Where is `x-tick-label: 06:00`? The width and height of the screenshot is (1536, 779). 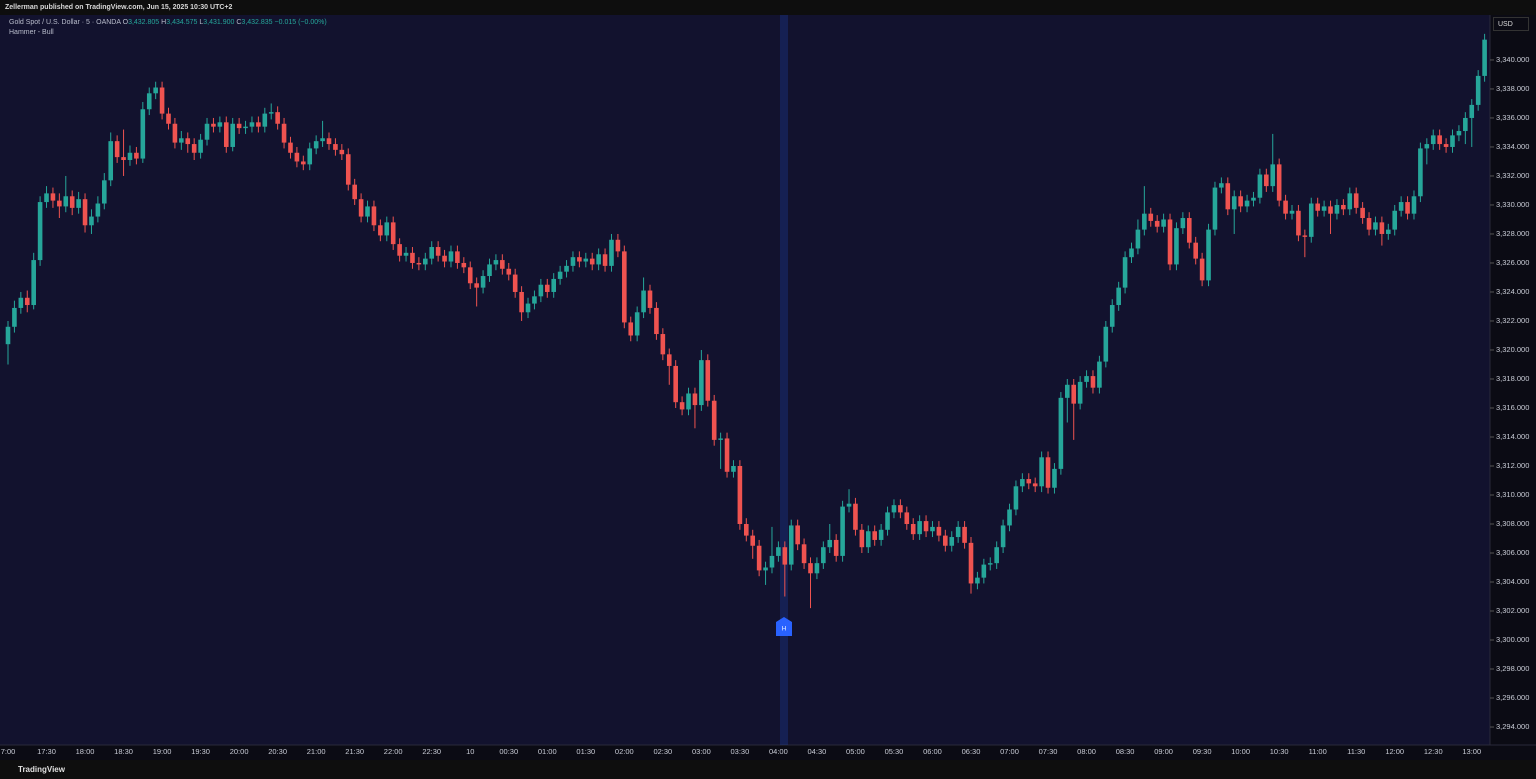 x-tick-label: 06:00 is located at coordinates (932, 751).